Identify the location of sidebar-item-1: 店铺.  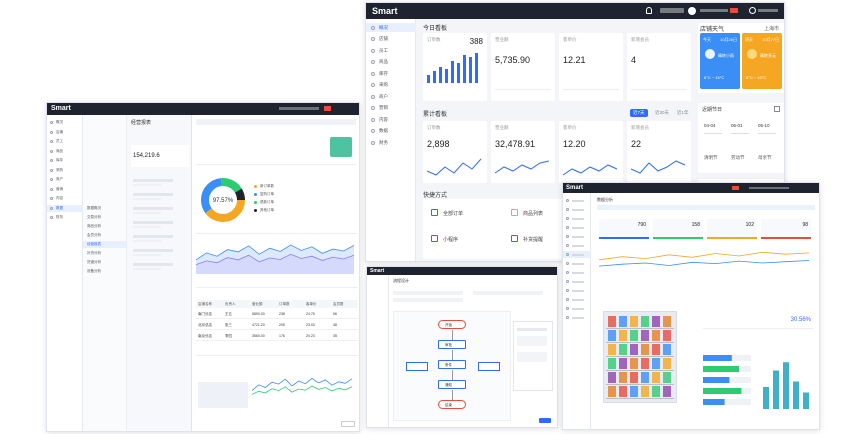
(391, 39).